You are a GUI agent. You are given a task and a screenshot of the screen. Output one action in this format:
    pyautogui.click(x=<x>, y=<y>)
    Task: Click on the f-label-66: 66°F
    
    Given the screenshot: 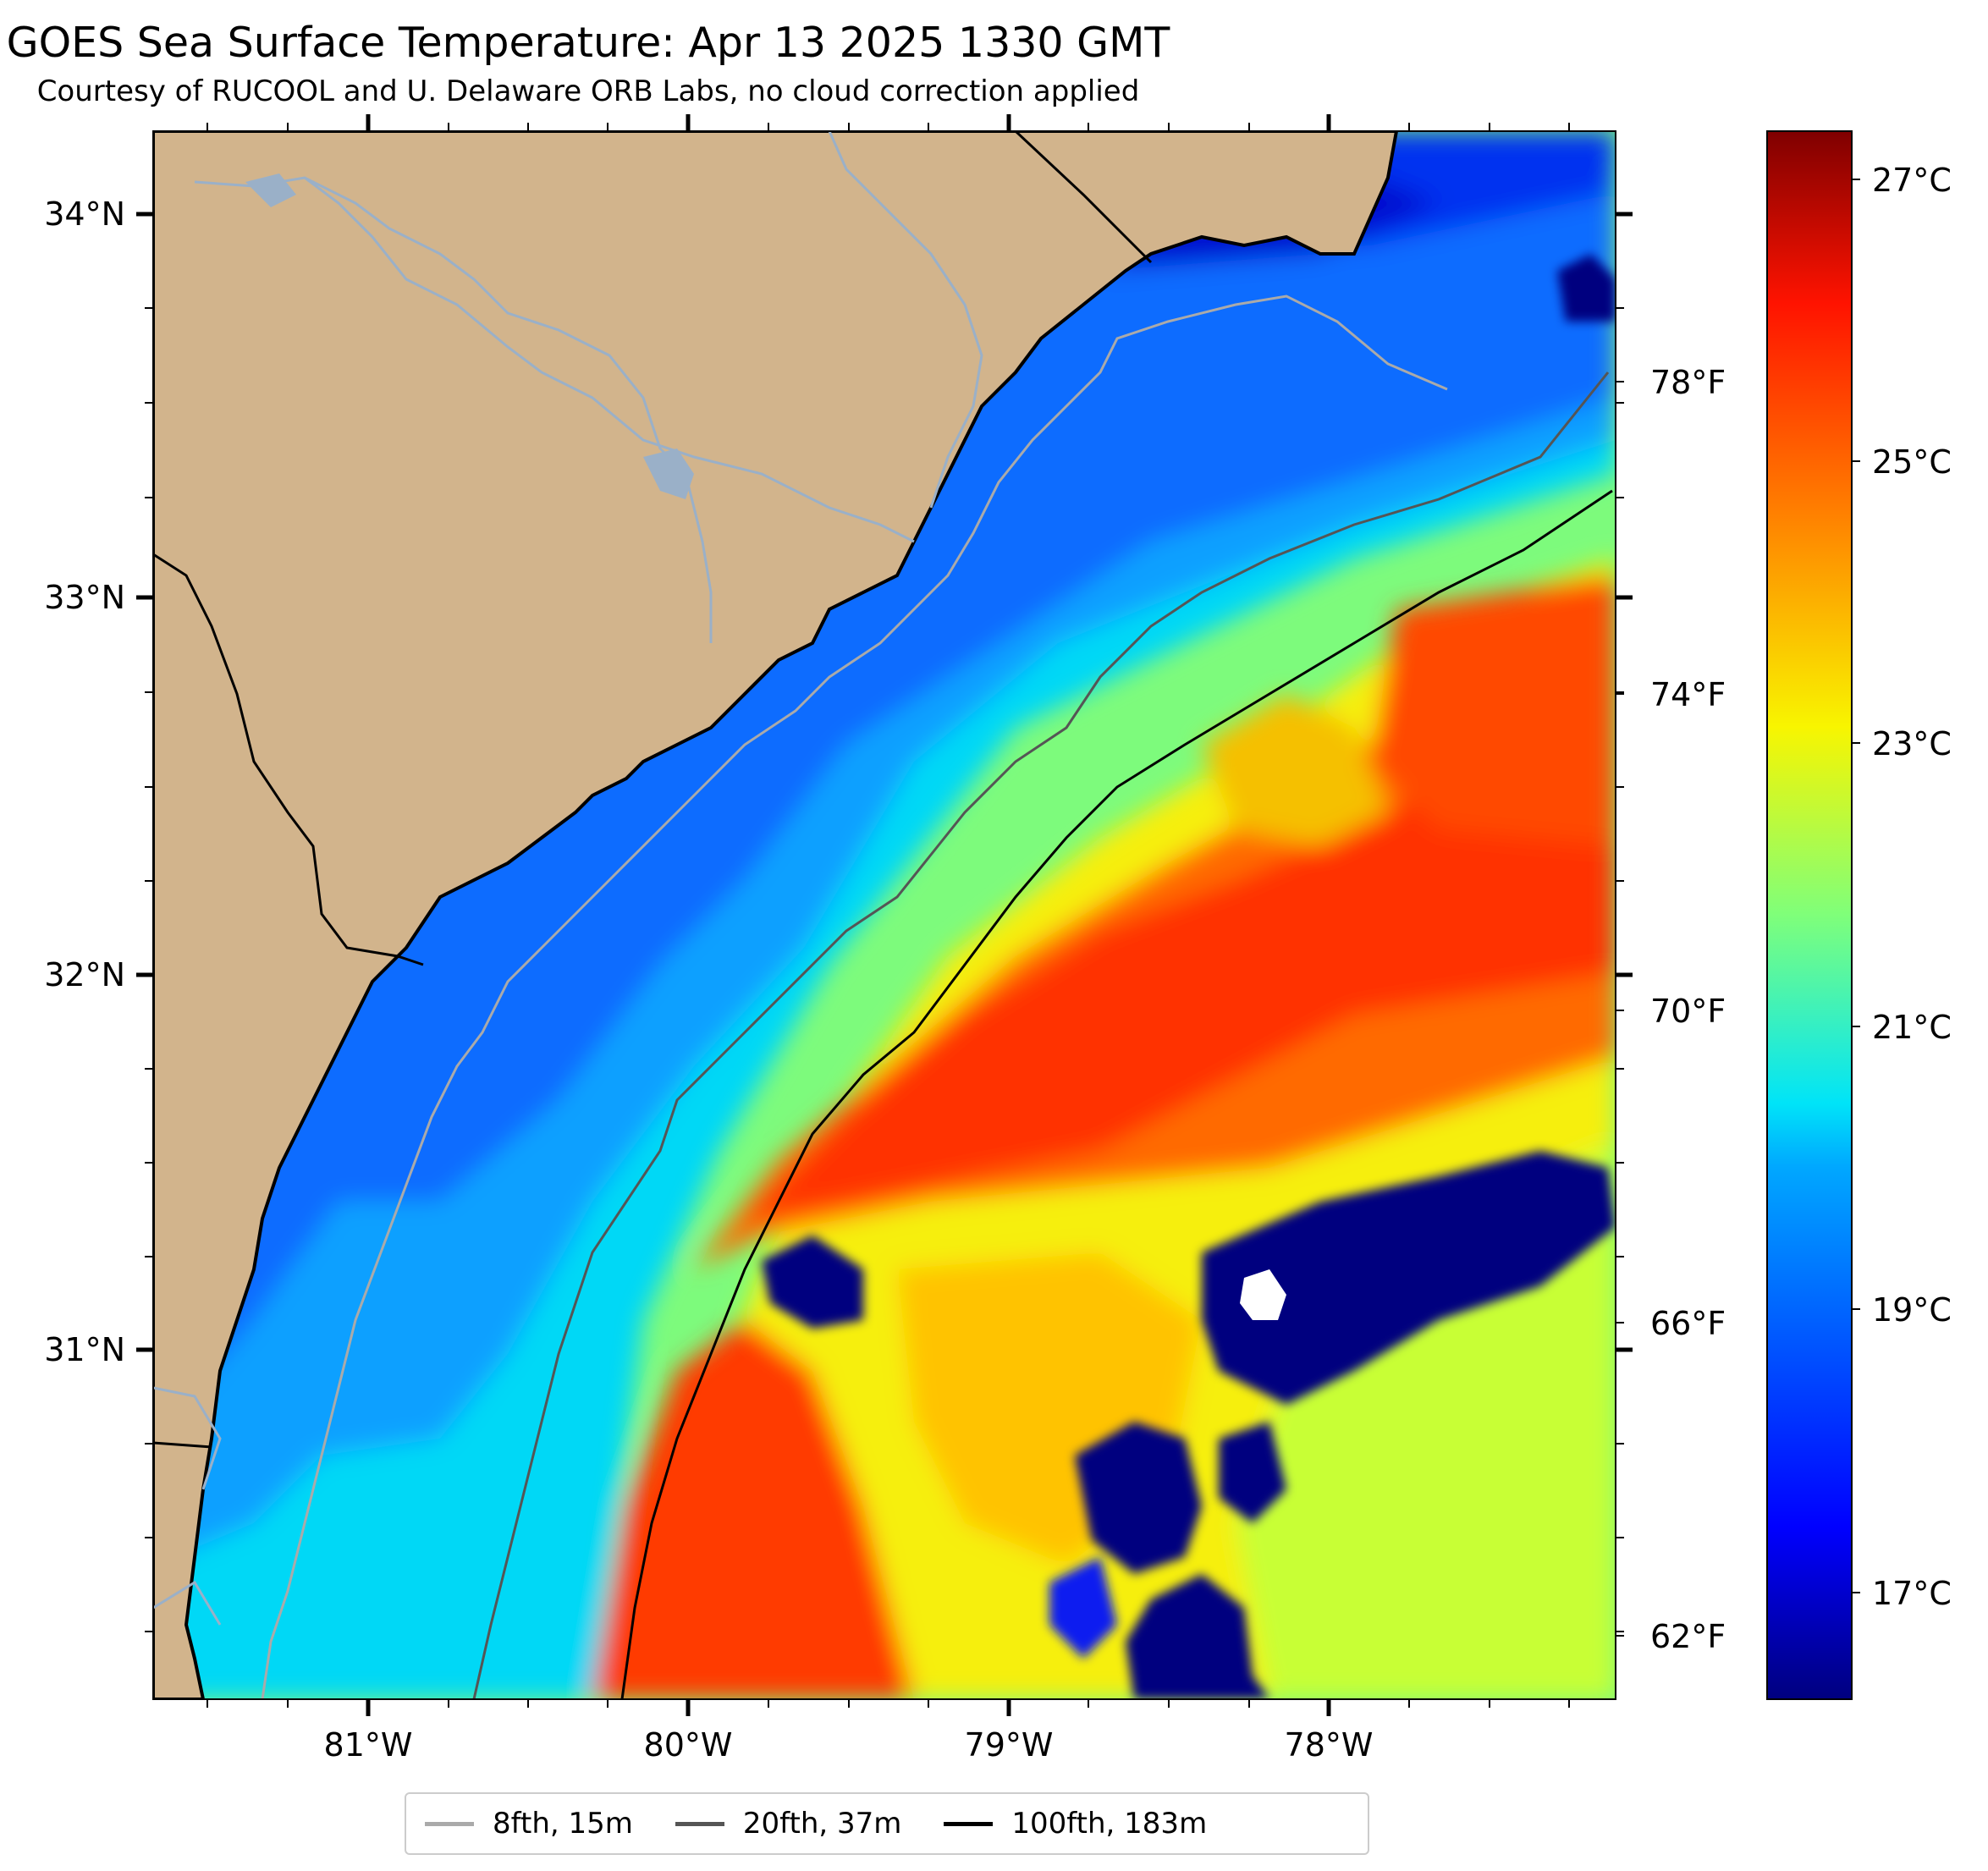 What is the action you would take?
    pyautogui.click(x=1688, y=1324)
    